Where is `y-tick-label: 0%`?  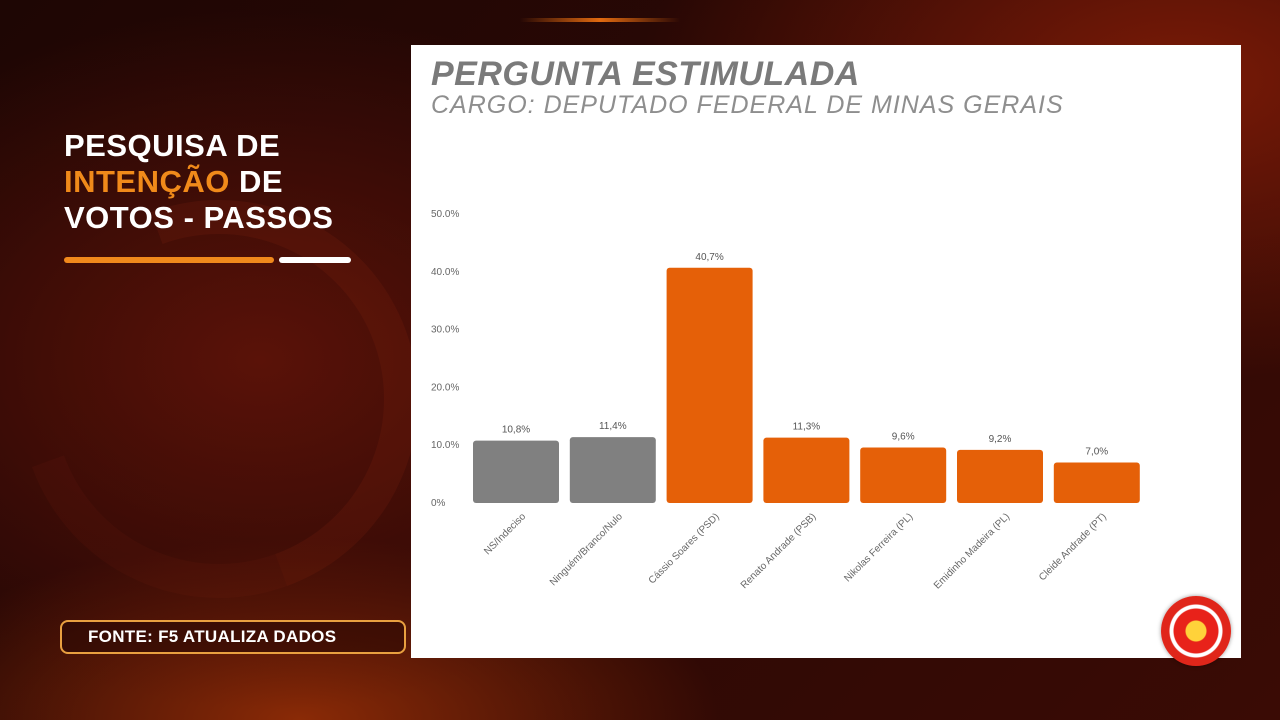
y-tick-label: 0% is located at coordinates (438, 503).